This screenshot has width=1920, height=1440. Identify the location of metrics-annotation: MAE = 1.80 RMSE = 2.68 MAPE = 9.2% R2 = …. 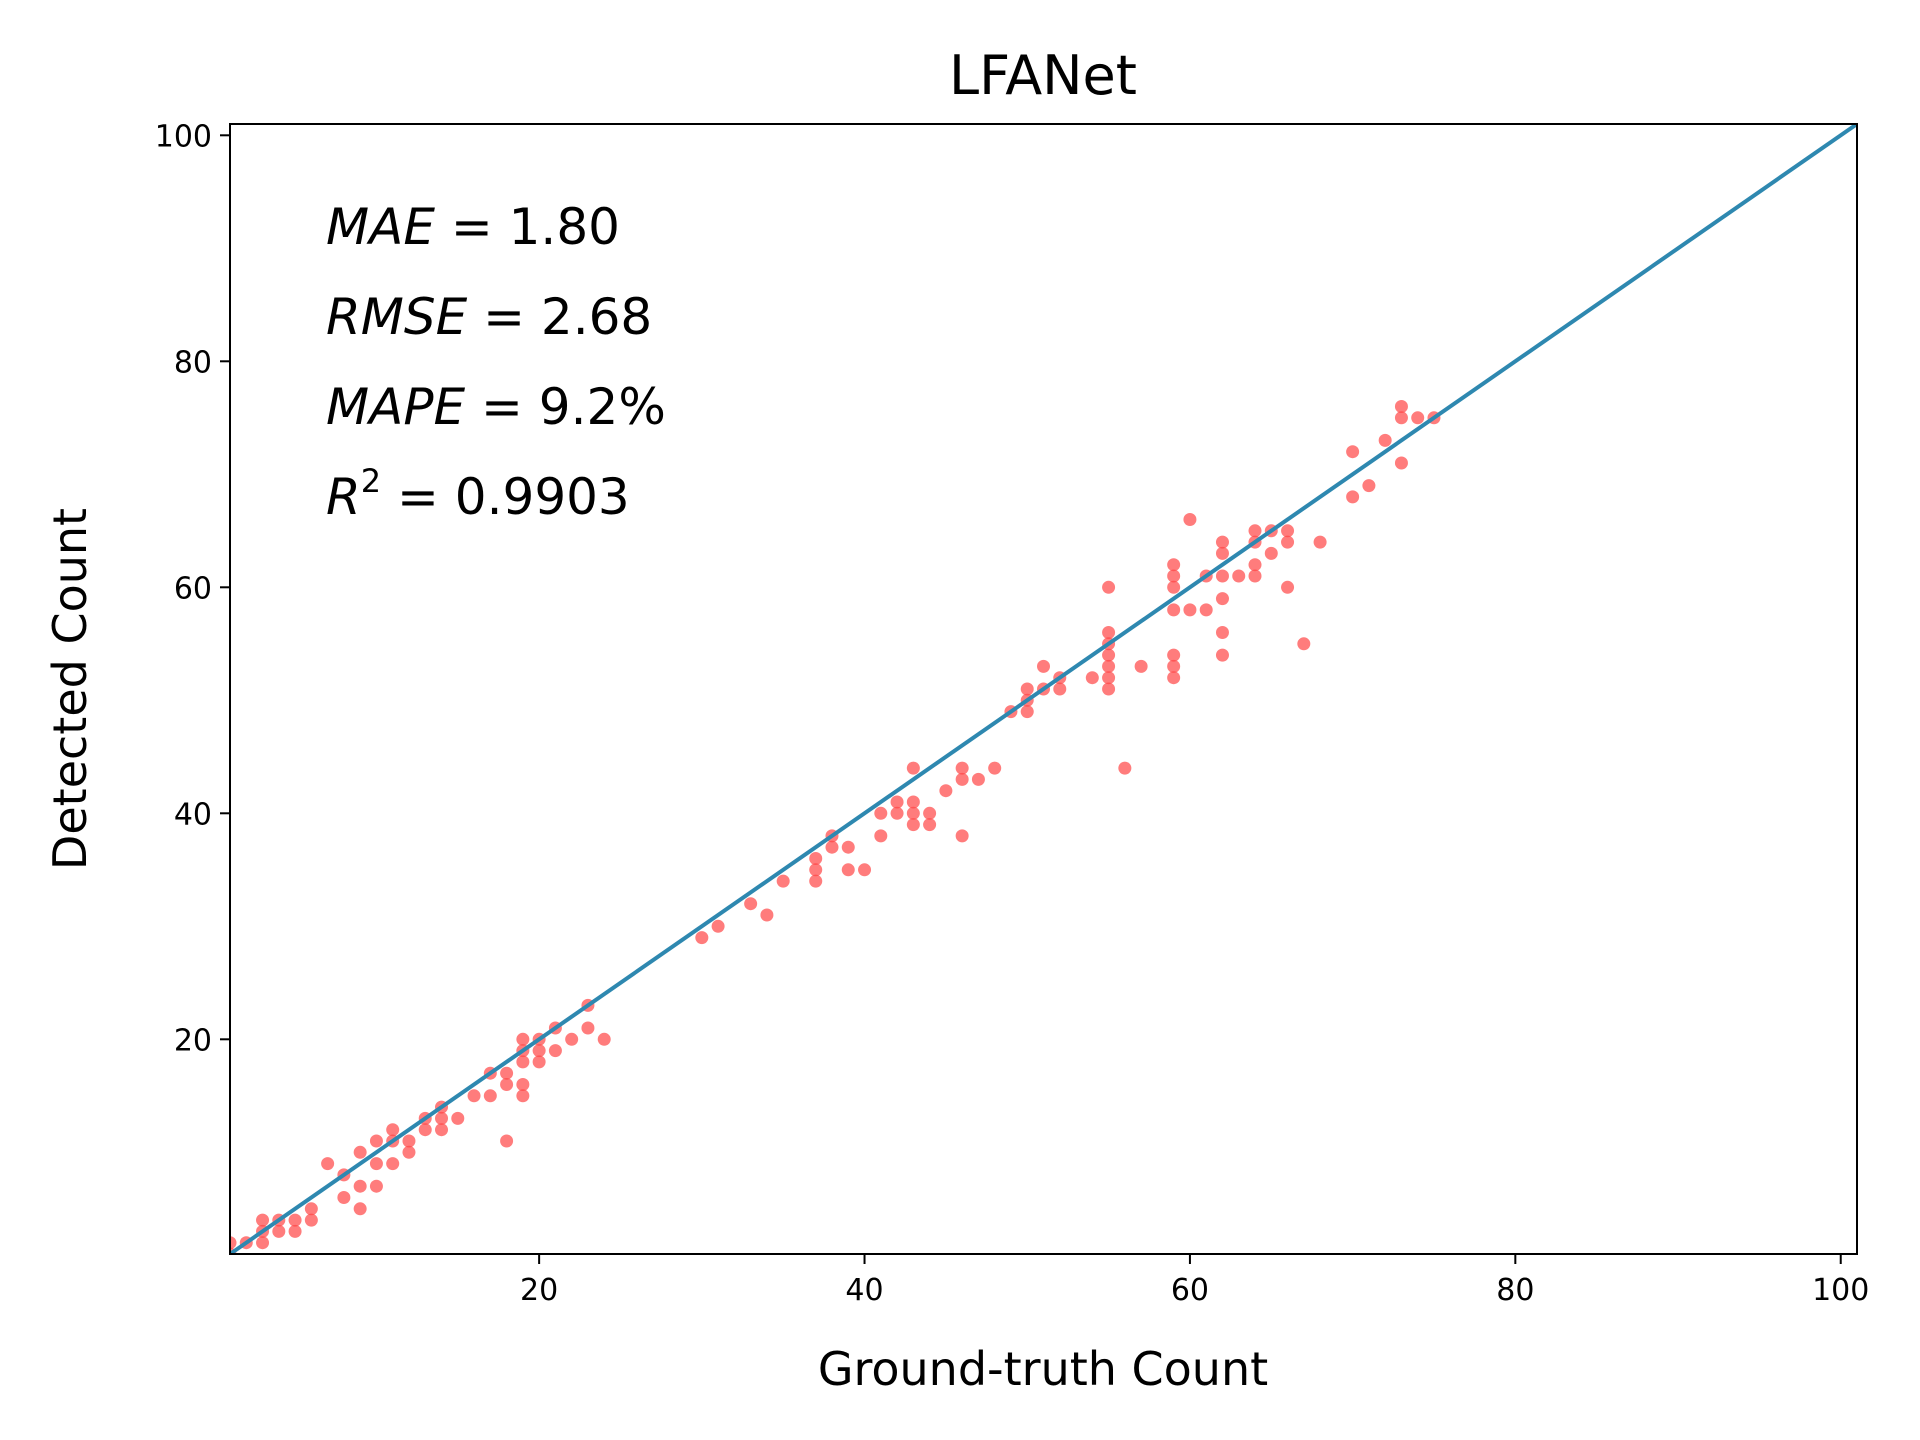
(496, 362).